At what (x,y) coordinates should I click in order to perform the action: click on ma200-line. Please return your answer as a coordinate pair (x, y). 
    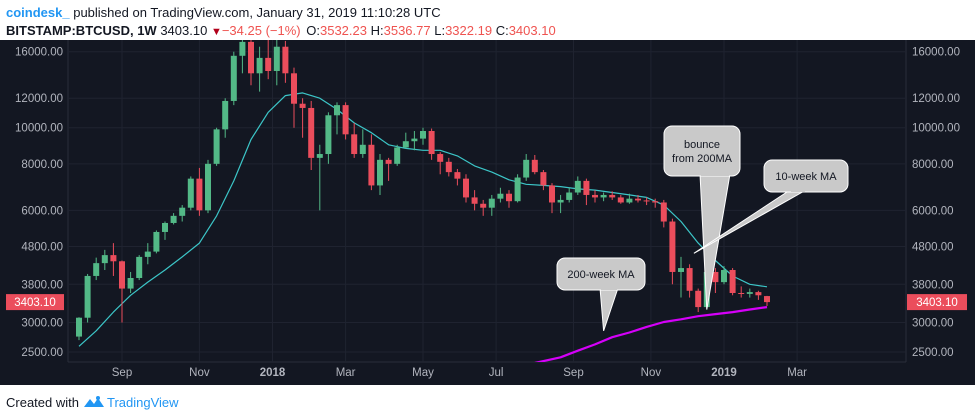
    Looking at the image, I should click on (651, 334).